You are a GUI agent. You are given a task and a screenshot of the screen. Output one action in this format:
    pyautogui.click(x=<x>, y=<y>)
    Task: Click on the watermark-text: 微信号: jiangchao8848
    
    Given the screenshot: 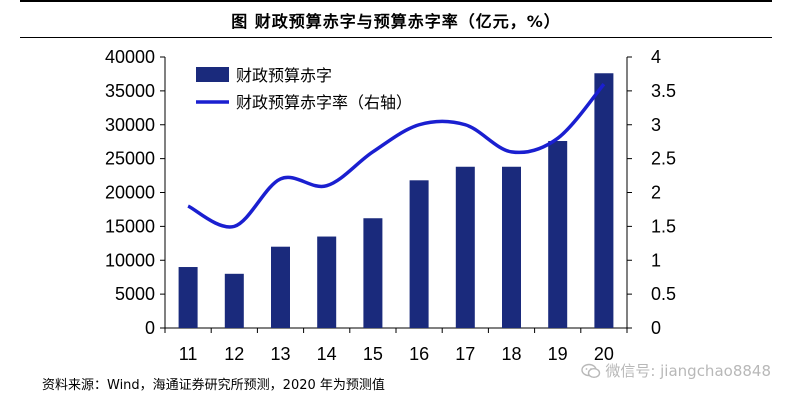 What is the action you would take?
    pyautogui.click(x=688, y=371)
    